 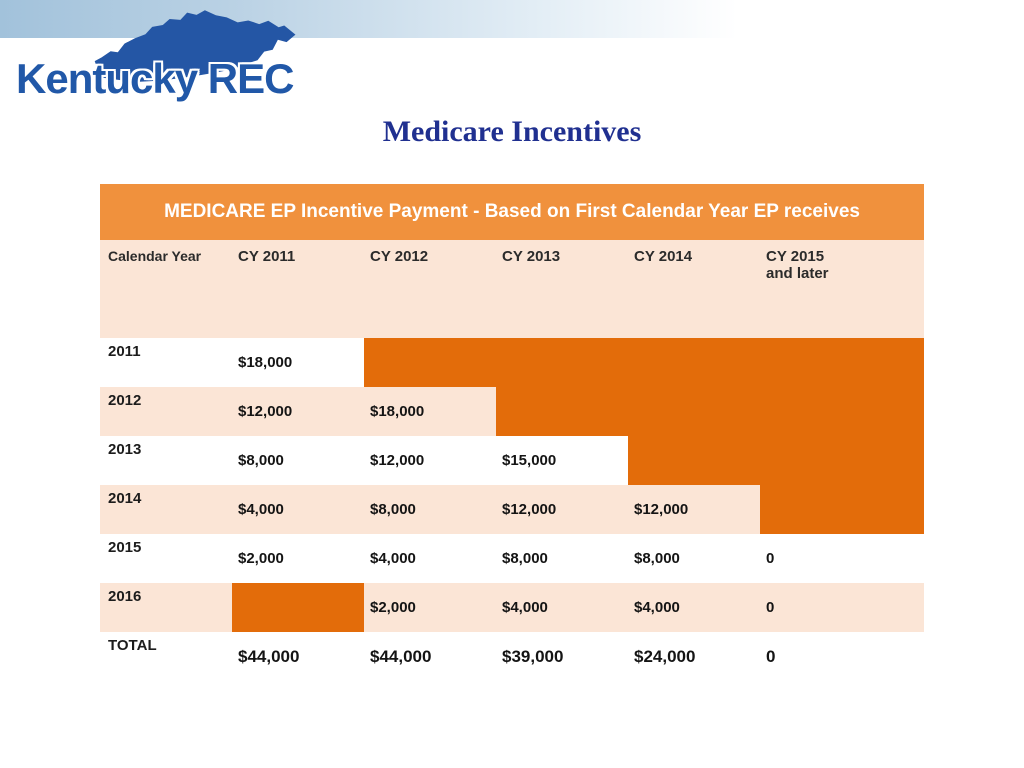 I want to click on year-cell: 2013, so click(x=166, y=460).